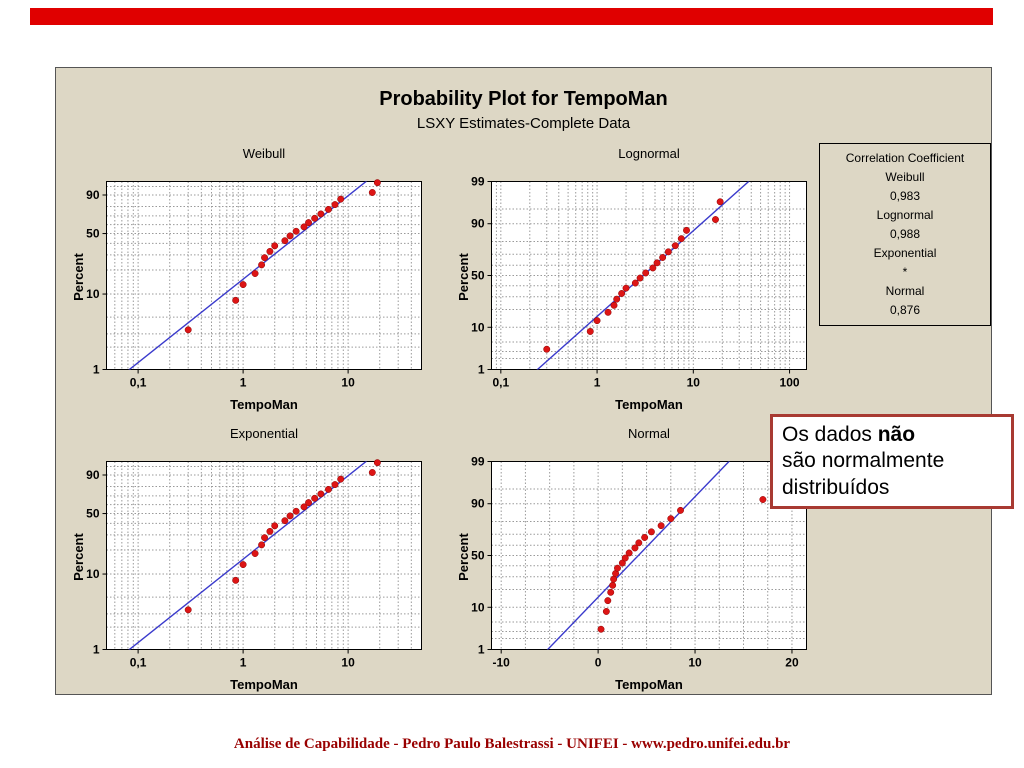 This screenshot has width=1024, height=768. What do you see at coordinates (639, 562) in the screenshot?
I see `normal-plot-canvas: -10 0 10 20 1 10 50 90 99` at bounding box center [639, 562].